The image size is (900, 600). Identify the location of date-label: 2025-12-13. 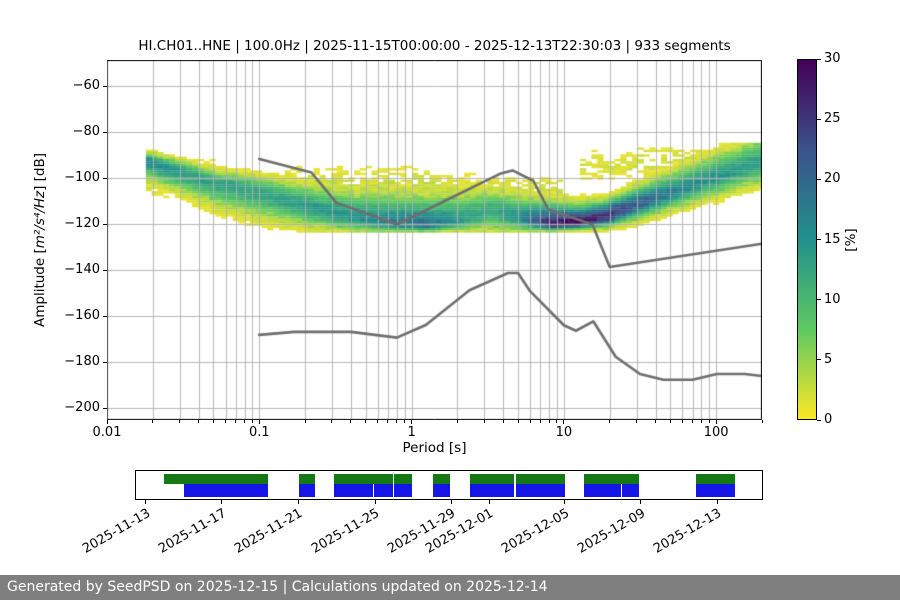
(688, 531).